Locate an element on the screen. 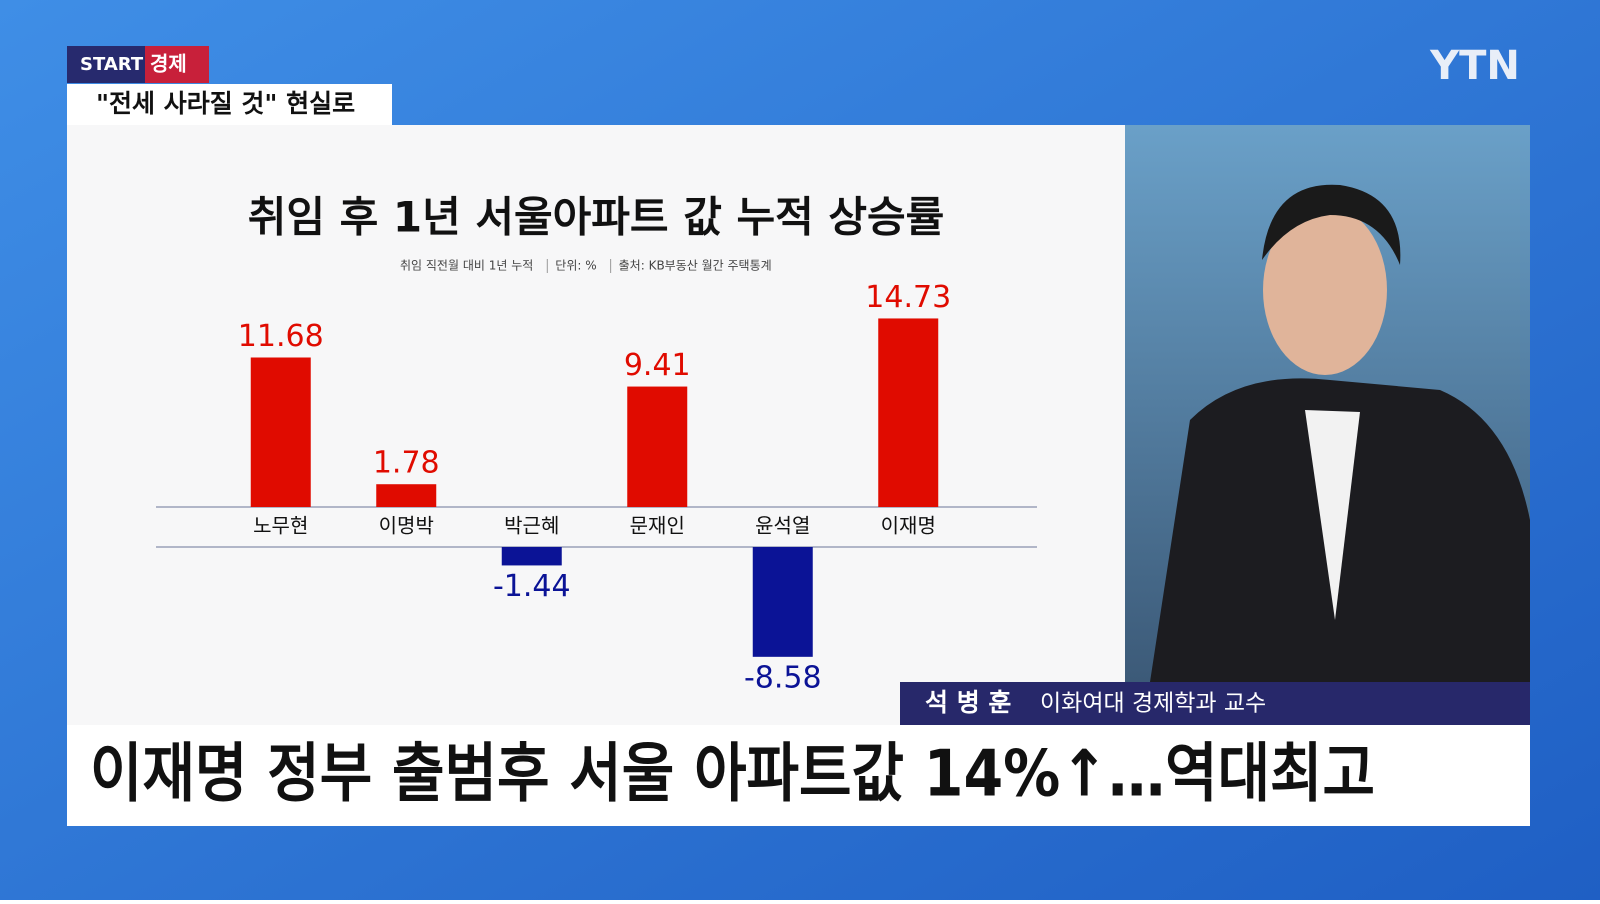  logo: YTN is located at coordinates (1474, 66).